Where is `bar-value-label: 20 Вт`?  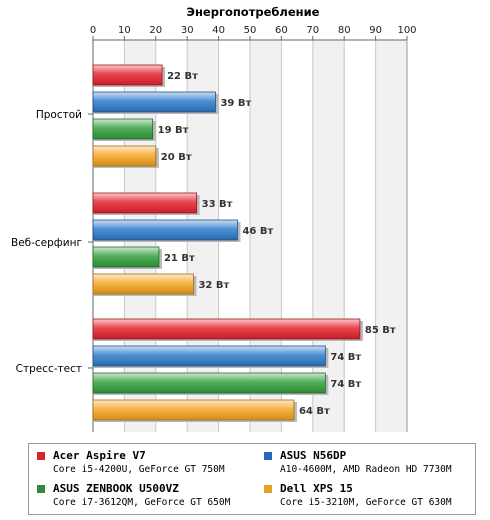 bar-value-label: 20 Вт is located at coordinates (176, 157).